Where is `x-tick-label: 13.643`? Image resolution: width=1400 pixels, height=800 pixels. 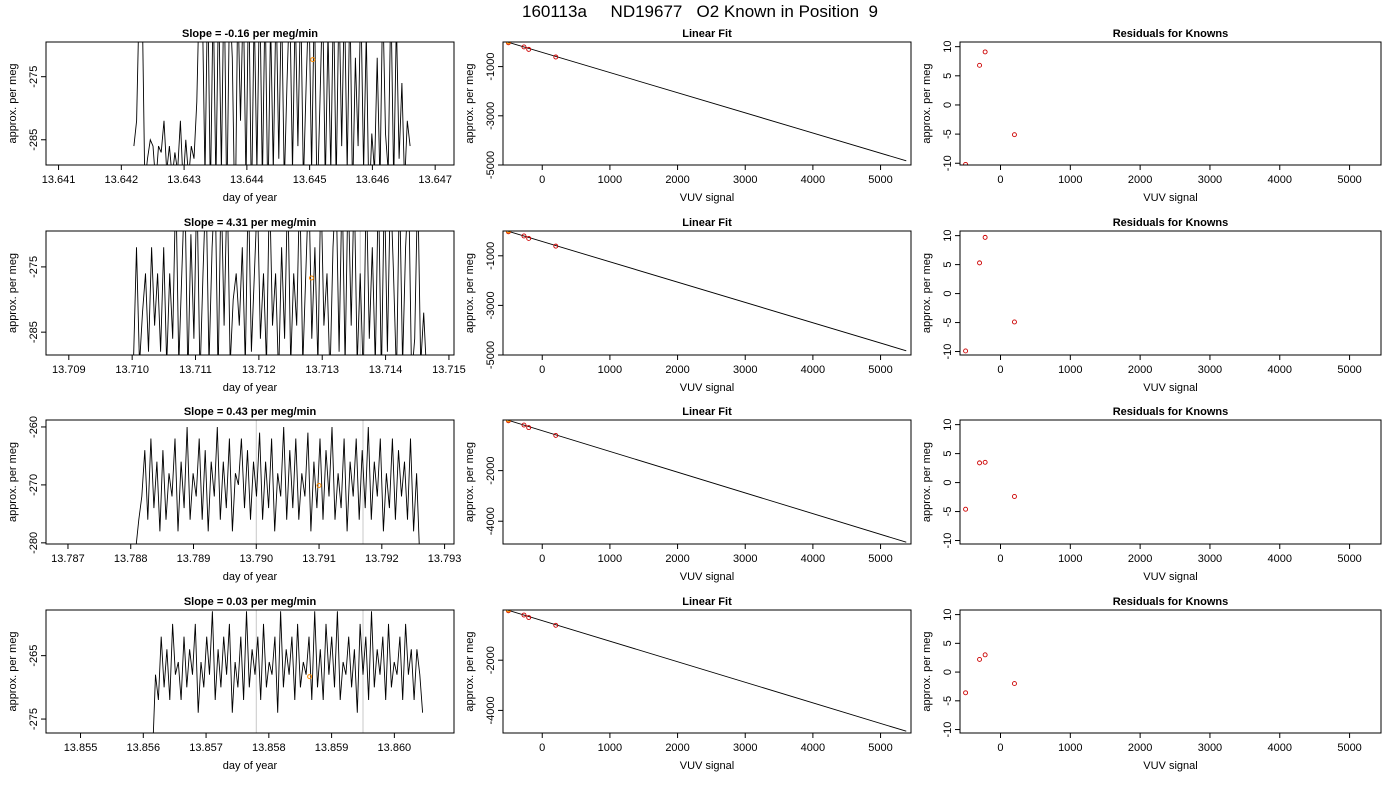 x-tick-label: 13.643 is located at coordinates (184, 180).